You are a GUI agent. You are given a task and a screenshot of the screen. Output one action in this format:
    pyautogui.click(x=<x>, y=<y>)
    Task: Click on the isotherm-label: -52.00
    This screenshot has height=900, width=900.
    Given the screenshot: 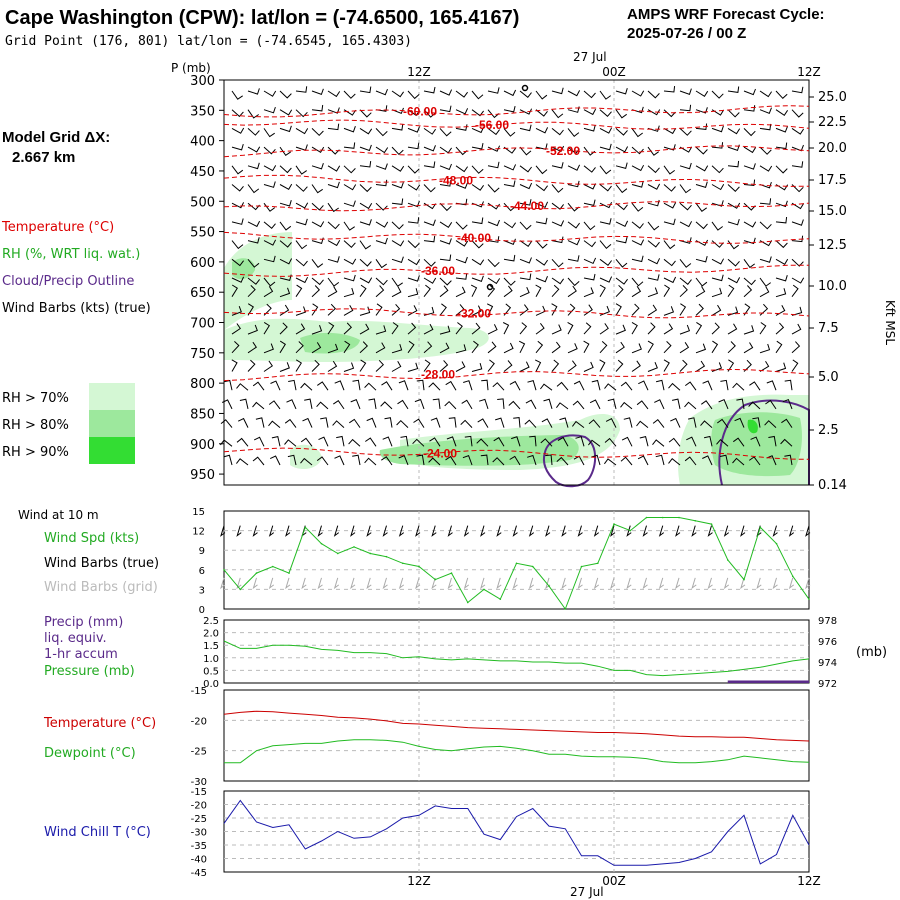 What is the action you would take?
    pyautogui.click(x=563, y=151)
    